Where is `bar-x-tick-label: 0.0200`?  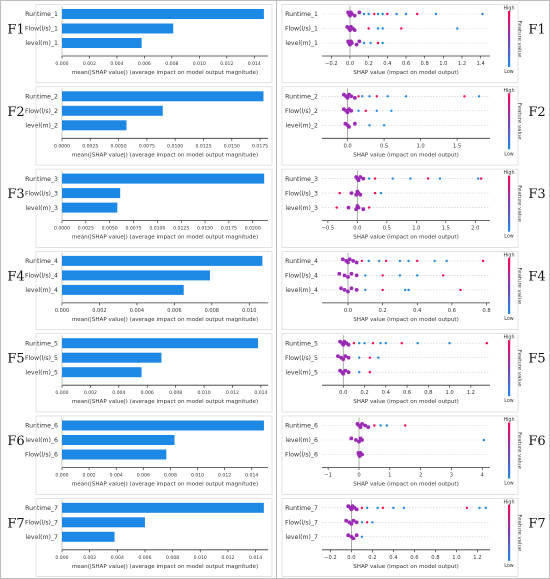 bar-x-tick-label: 0.0200 is located at coordinates (253, 229).